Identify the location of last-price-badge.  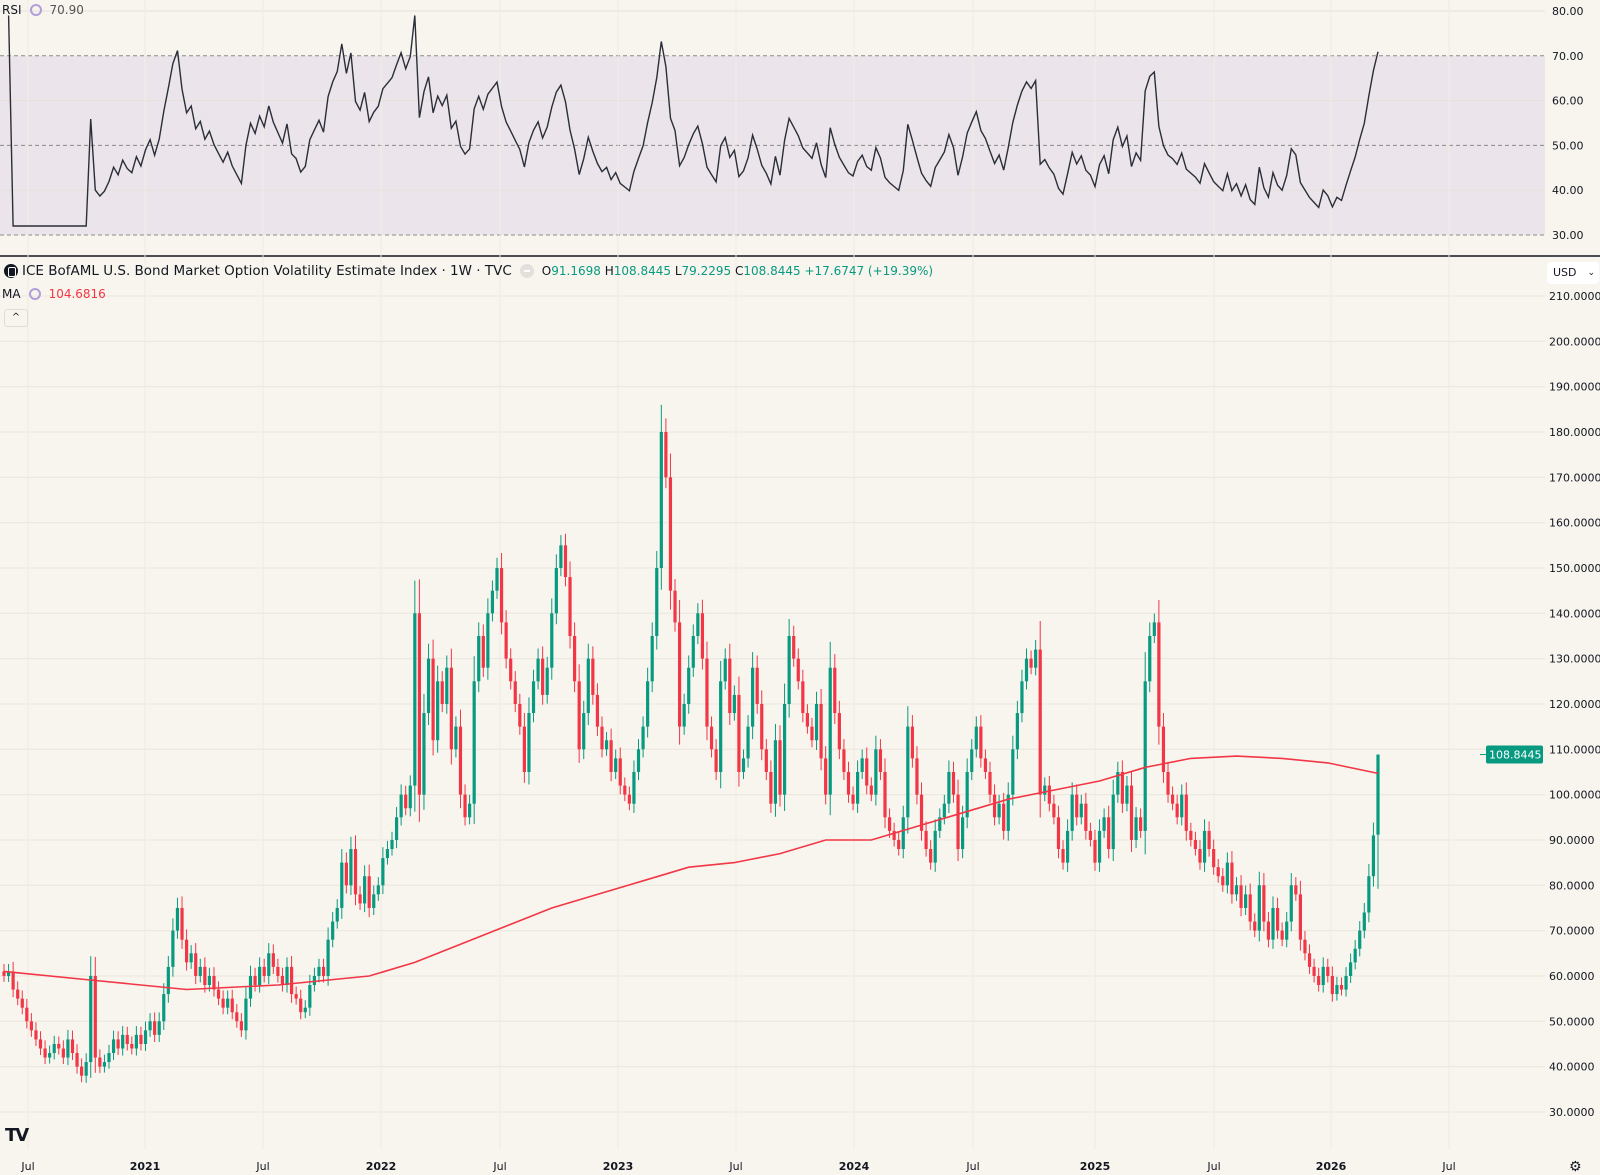
(1514, 754).